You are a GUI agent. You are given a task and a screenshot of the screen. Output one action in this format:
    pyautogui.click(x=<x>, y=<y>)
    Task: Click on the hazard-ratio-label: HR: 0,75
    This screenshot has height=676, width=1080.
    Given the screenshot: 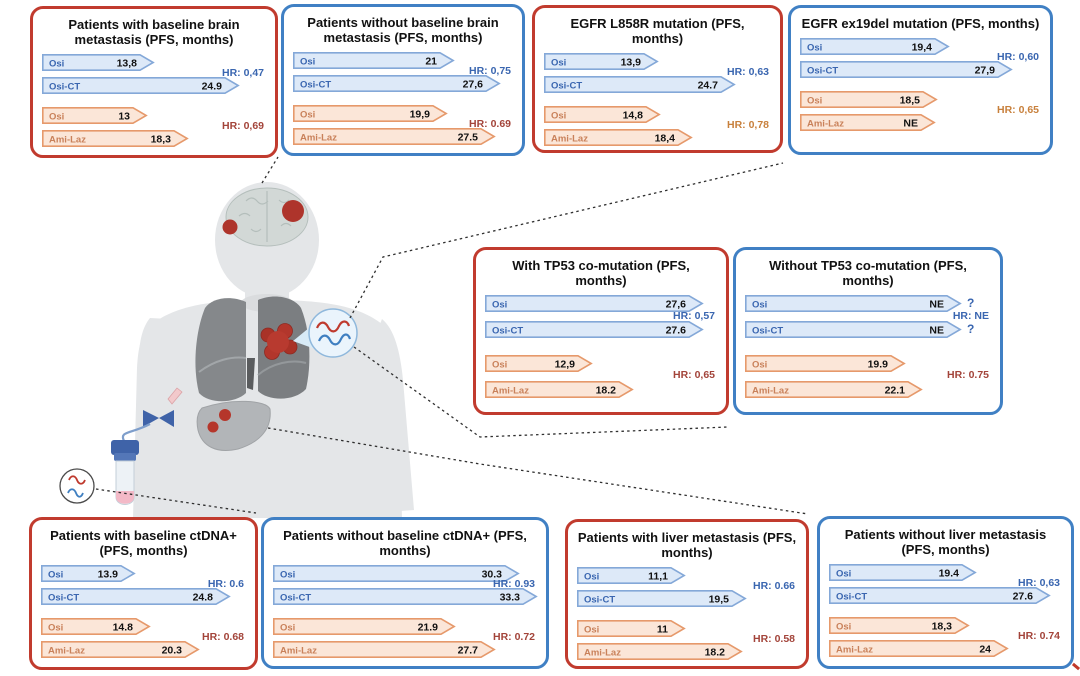 What is the action you would take?
    pyautogui.click(x=489, y=71)
    